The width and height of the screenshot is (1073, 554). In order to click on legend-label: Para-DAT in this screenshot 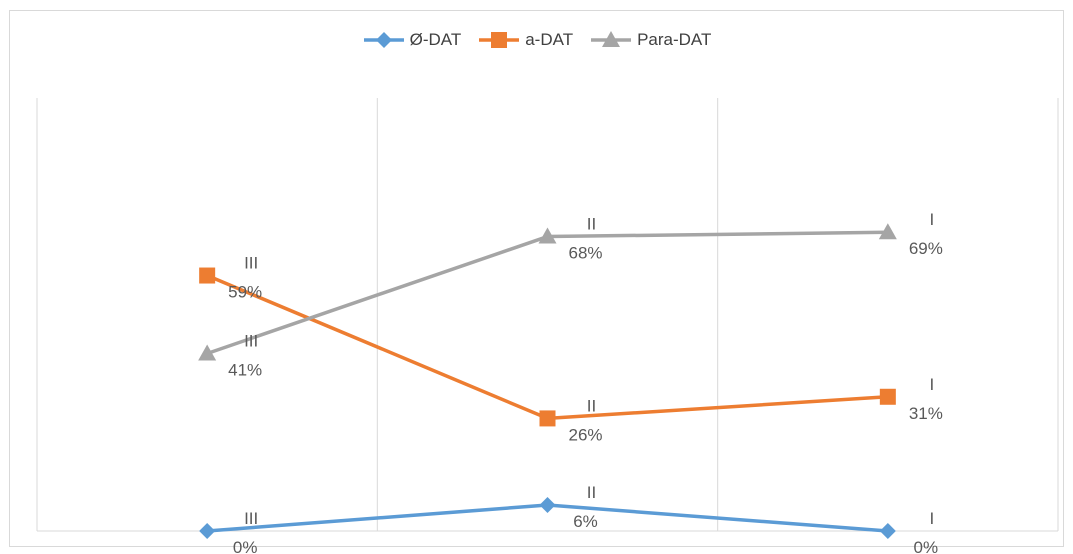, I will do `click(674, 39)`.